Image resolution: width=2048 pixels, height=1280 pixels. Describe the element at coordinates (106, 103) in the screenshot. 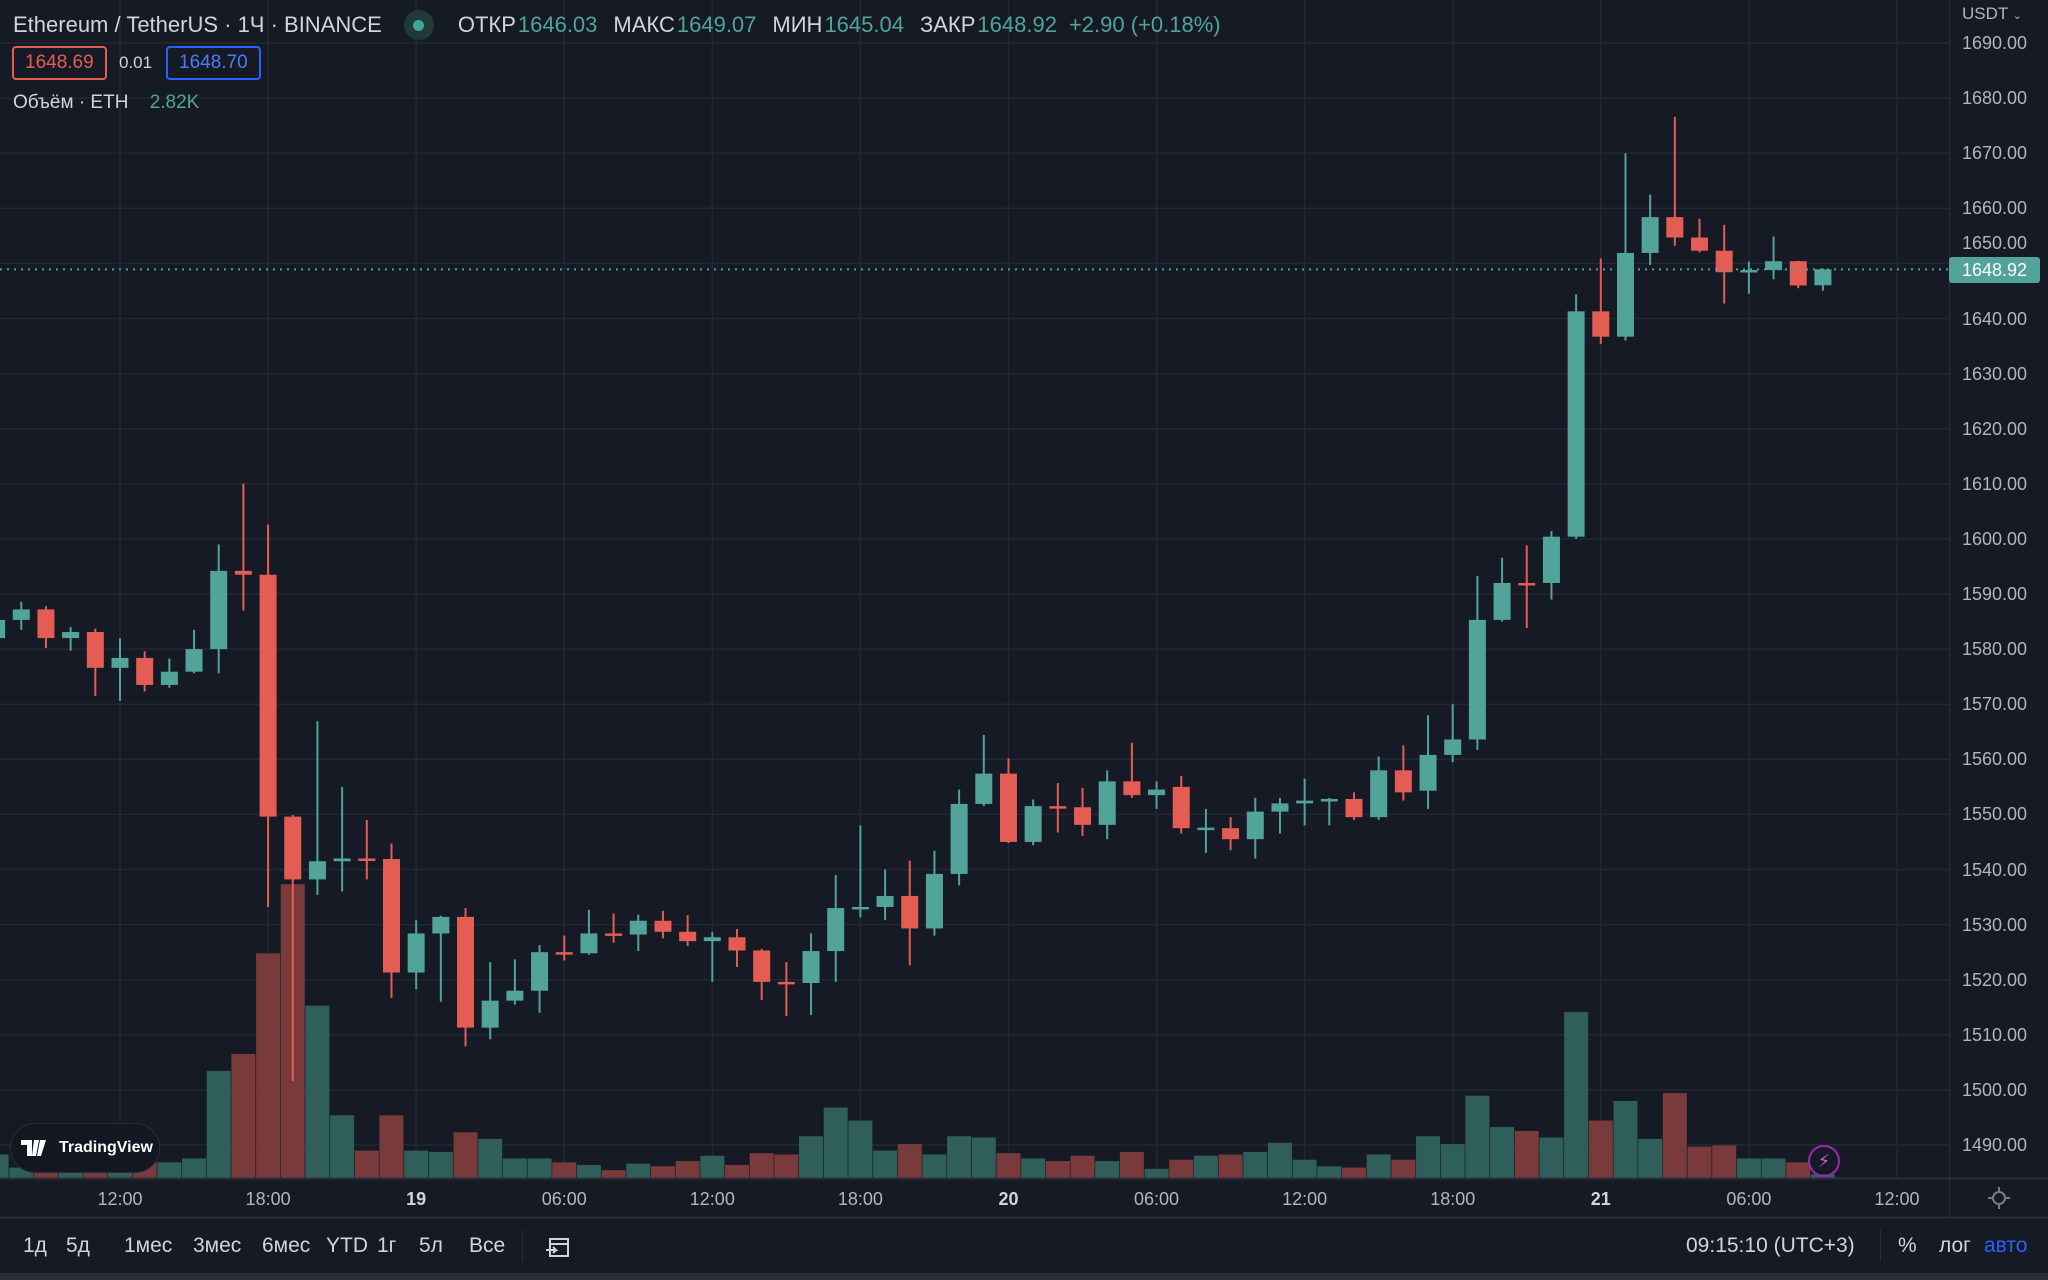

I see `volume-legend: Объём · ETH 2.82K` at that location.